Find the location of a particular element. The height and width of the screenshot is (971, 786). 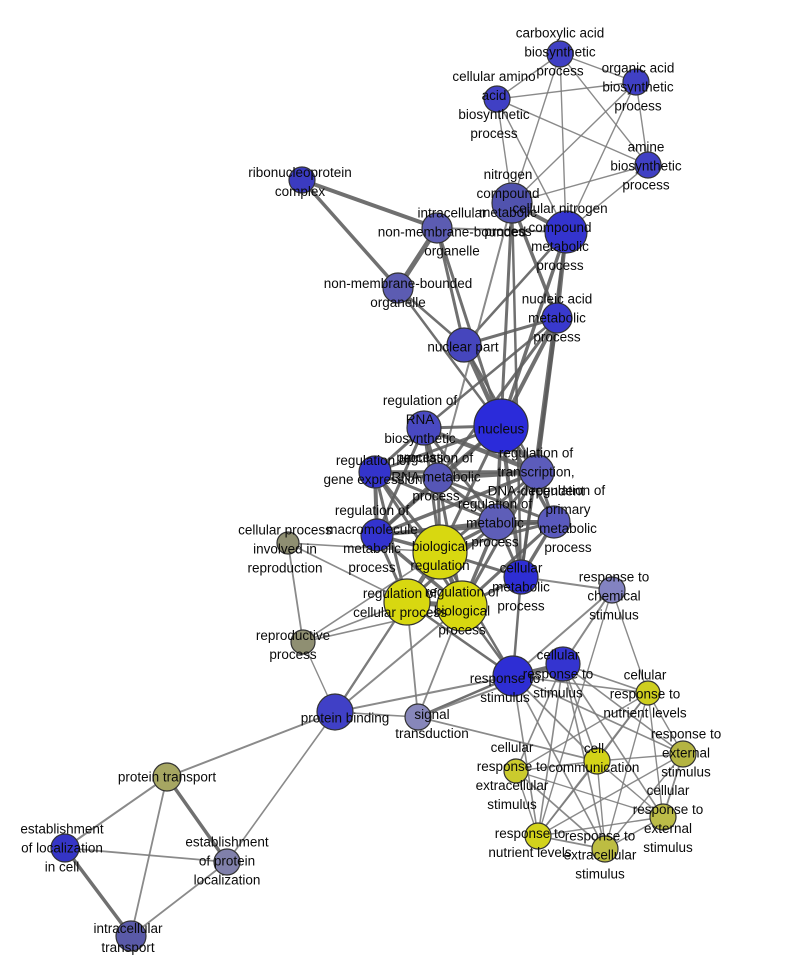

node-label-rprim: regulation of primary metabolic process is located at coordinates (568, 519).